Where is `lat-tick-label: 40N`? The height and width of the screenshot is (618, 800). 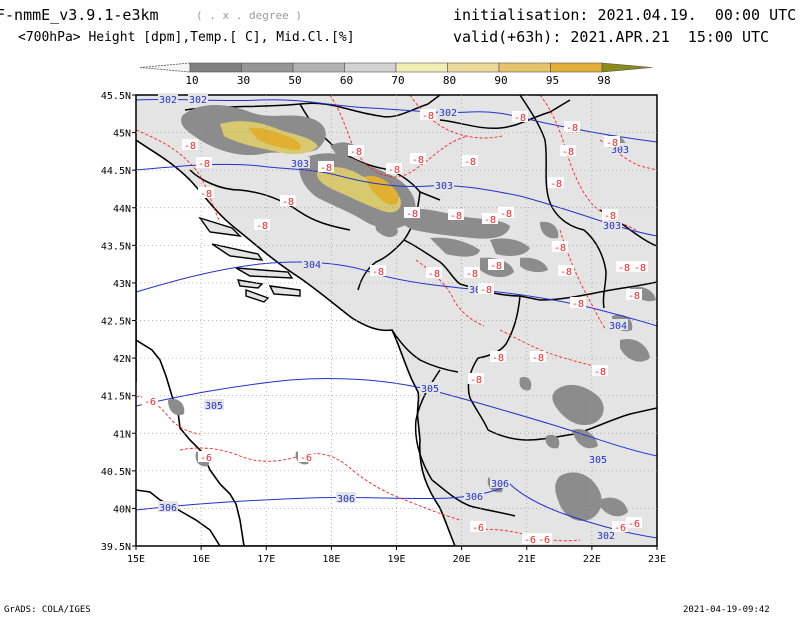
lat-tick-label: 40N is located at coordinates (122, 509).